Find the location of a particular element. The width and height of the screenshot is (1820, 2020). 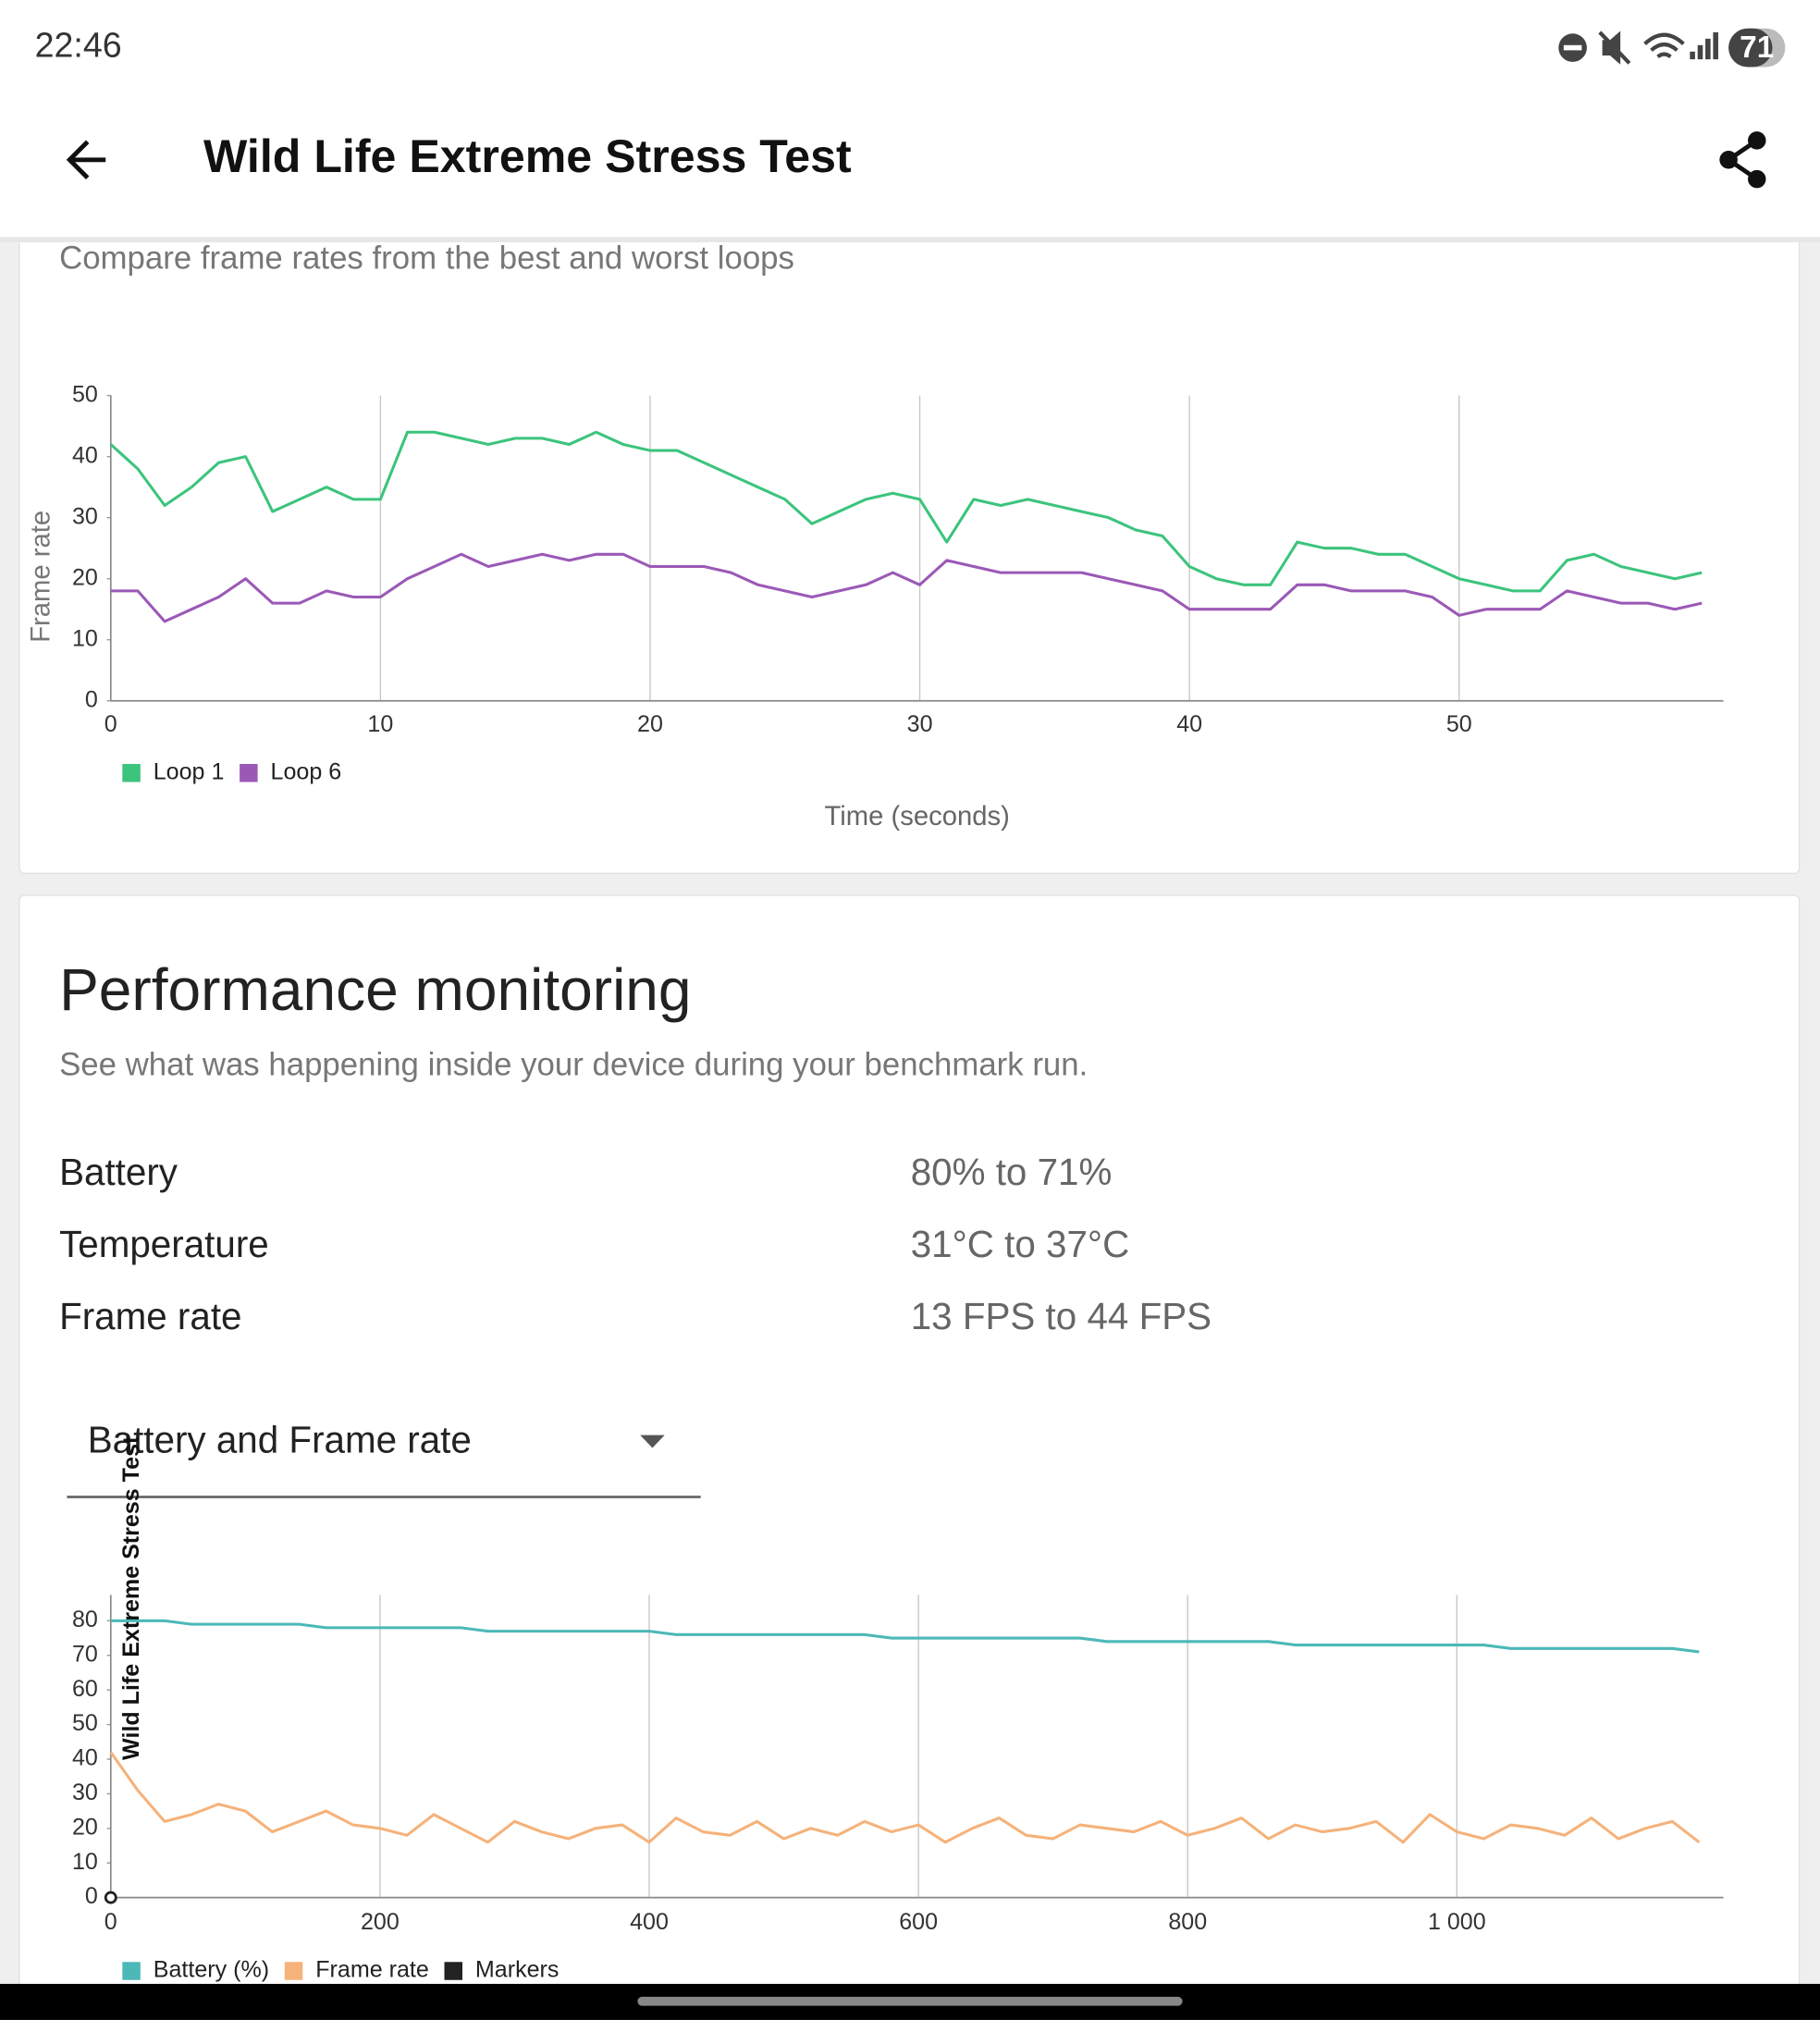

row-value: 31°C to 37°C is located at coordinates (1020, 1244).